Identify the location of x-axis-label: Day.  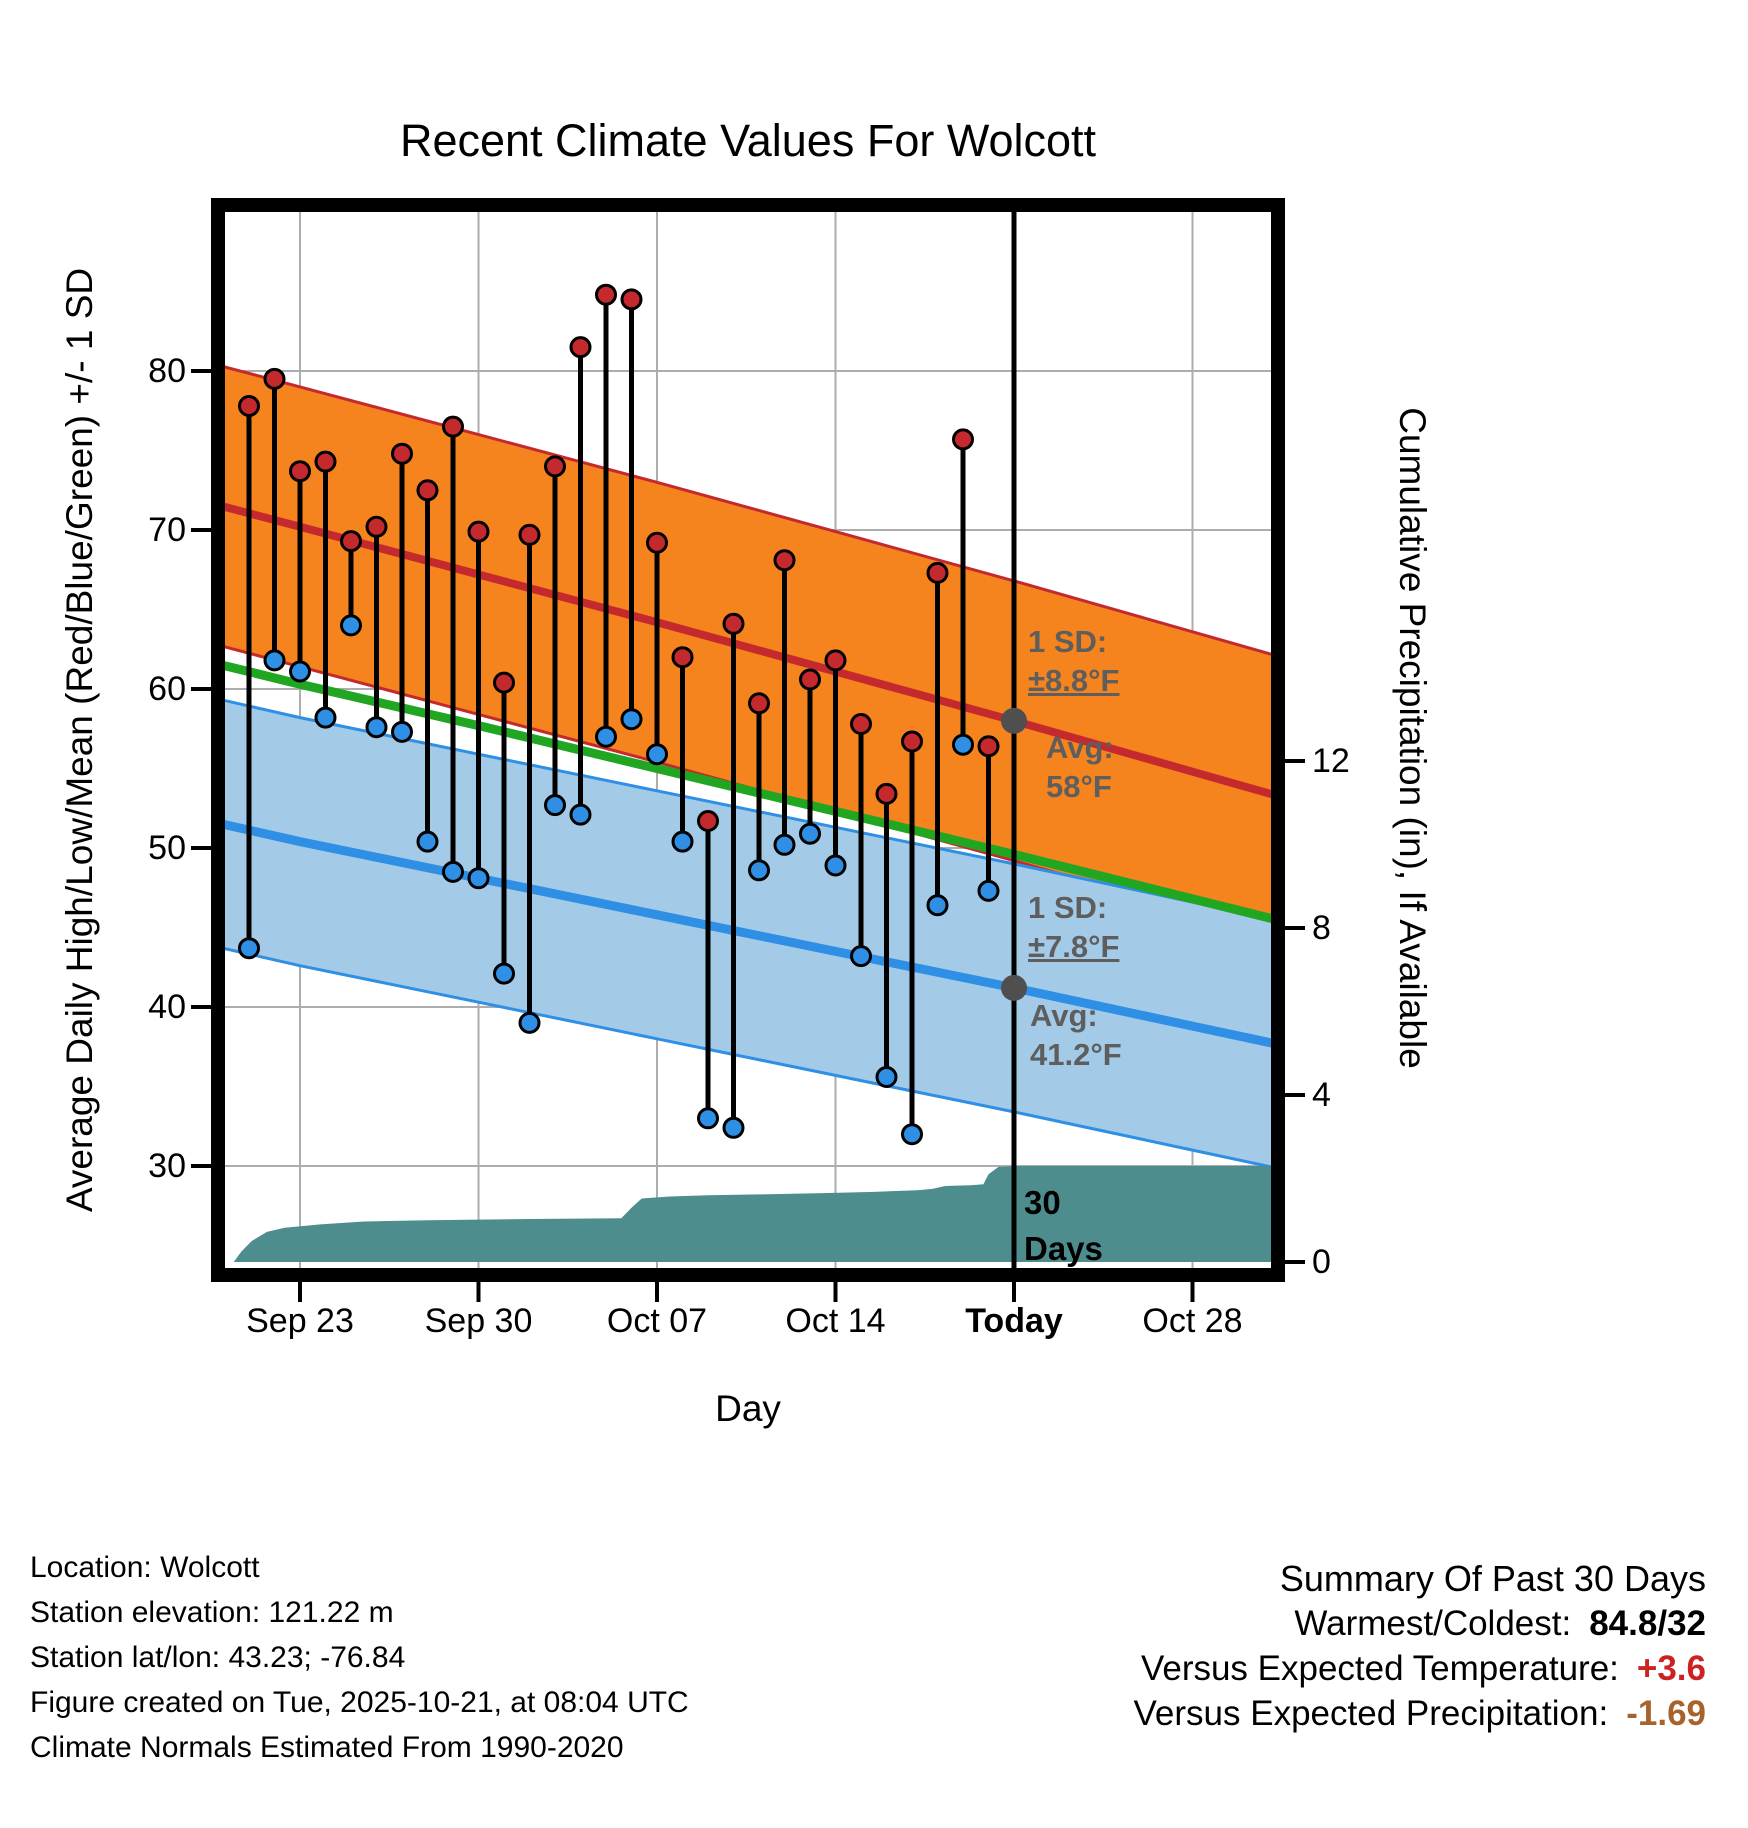
(748, 1408).